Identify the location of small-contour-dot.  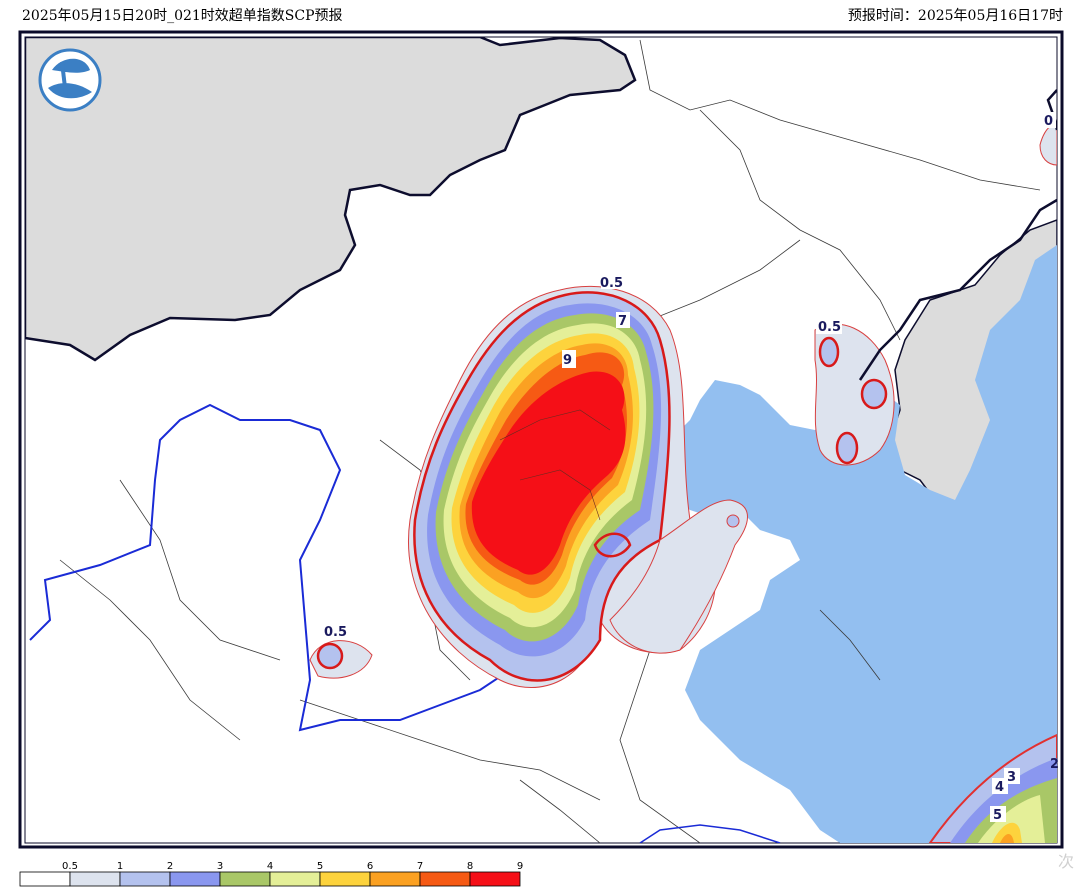
(733, 521).